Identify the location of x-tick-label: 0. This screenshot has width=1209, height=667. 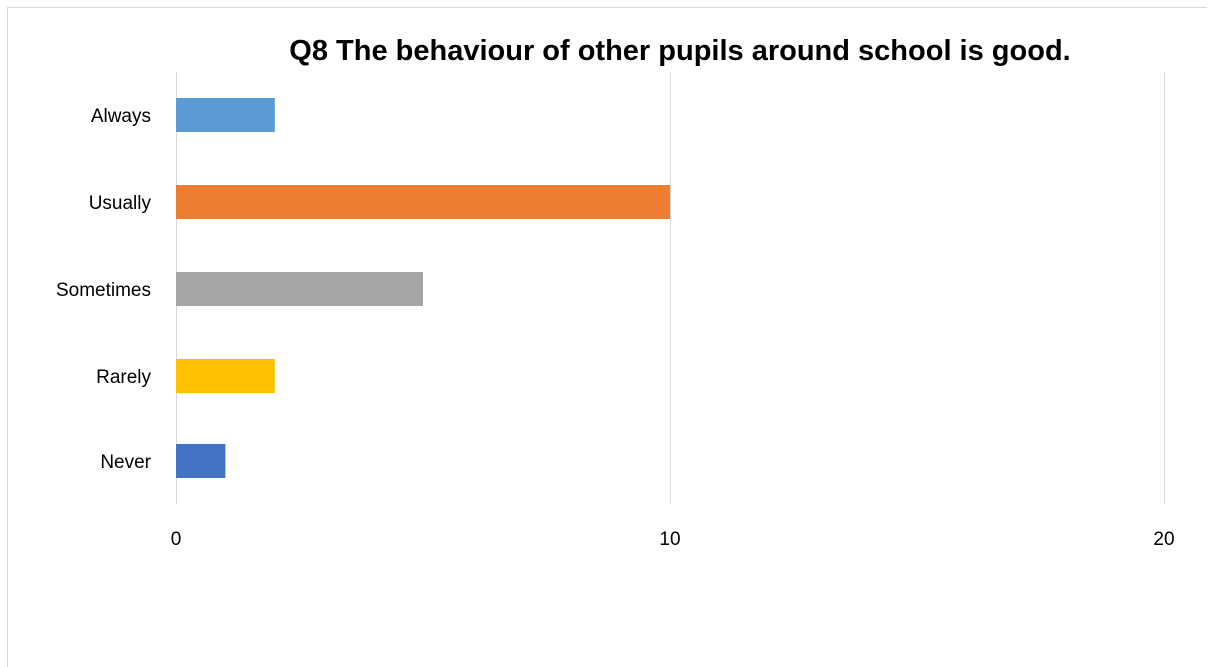
(176, 539).